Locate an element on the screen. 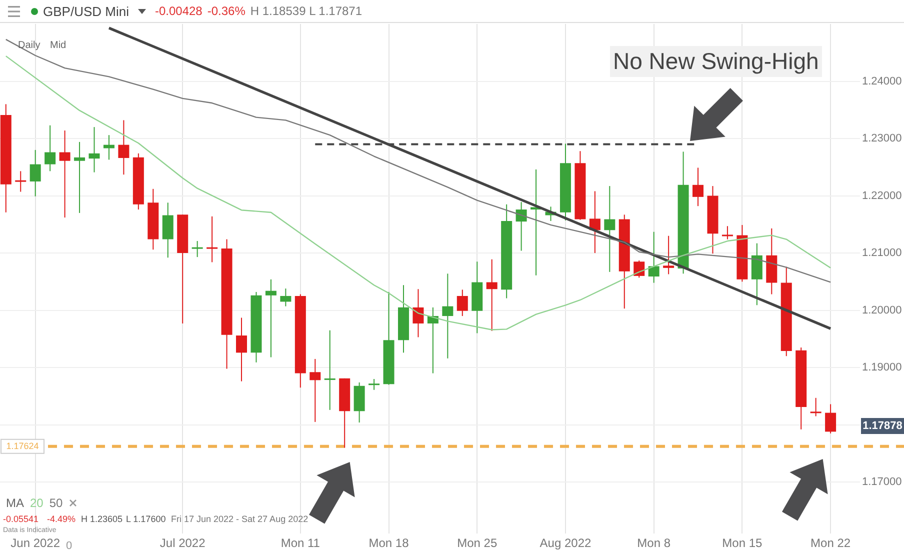  y-tick-label: 1.19000 is located at coordinates (882, 368).